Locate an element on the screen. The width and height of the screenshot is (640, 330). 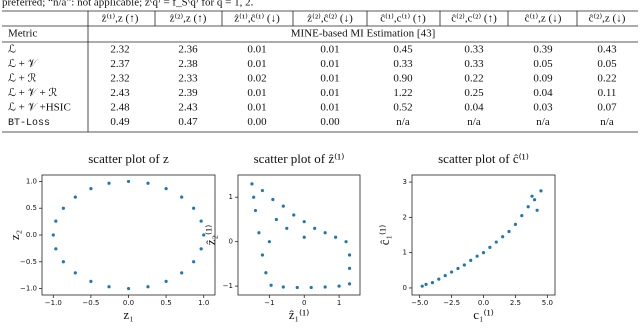
table-cell: 2.36 is located at coordinates (188, 50).